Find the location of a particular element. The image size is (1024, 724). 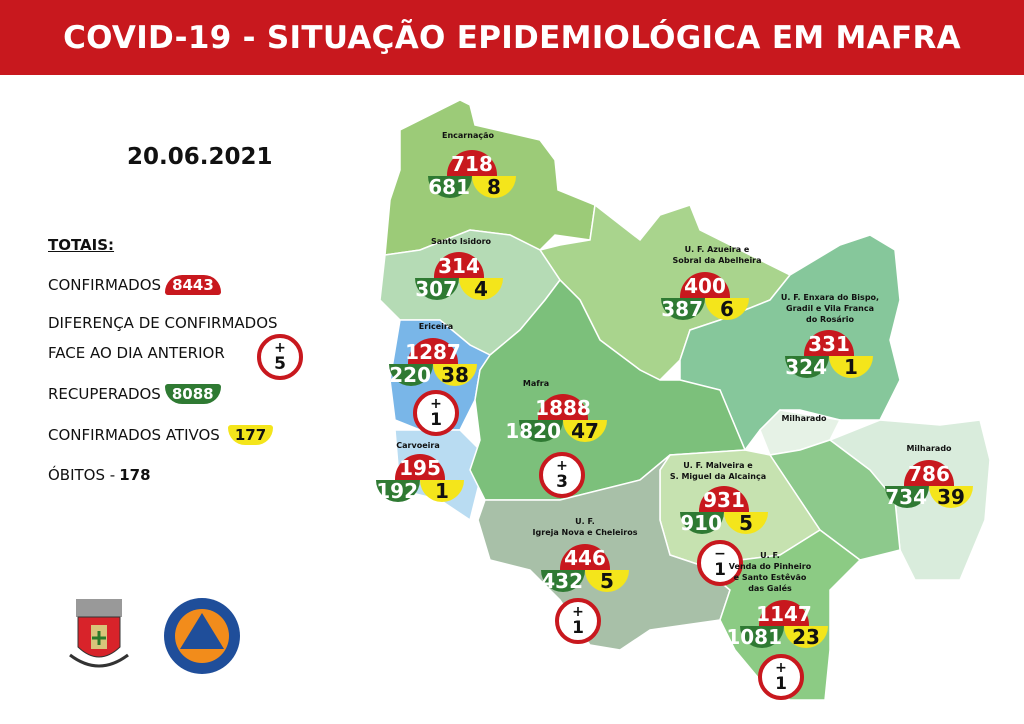

region-recovered: 910 is located at coordinates (701, 523).